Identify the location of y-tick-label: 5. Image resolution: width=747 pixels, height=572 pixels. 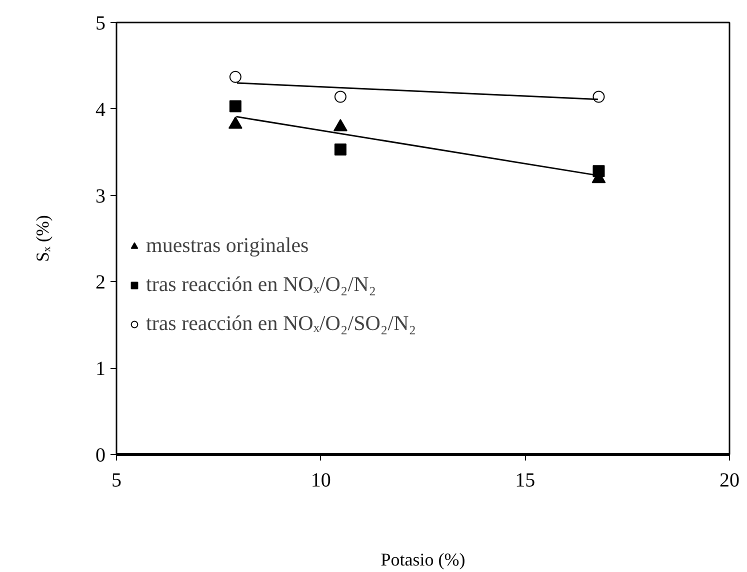
(101, 23).